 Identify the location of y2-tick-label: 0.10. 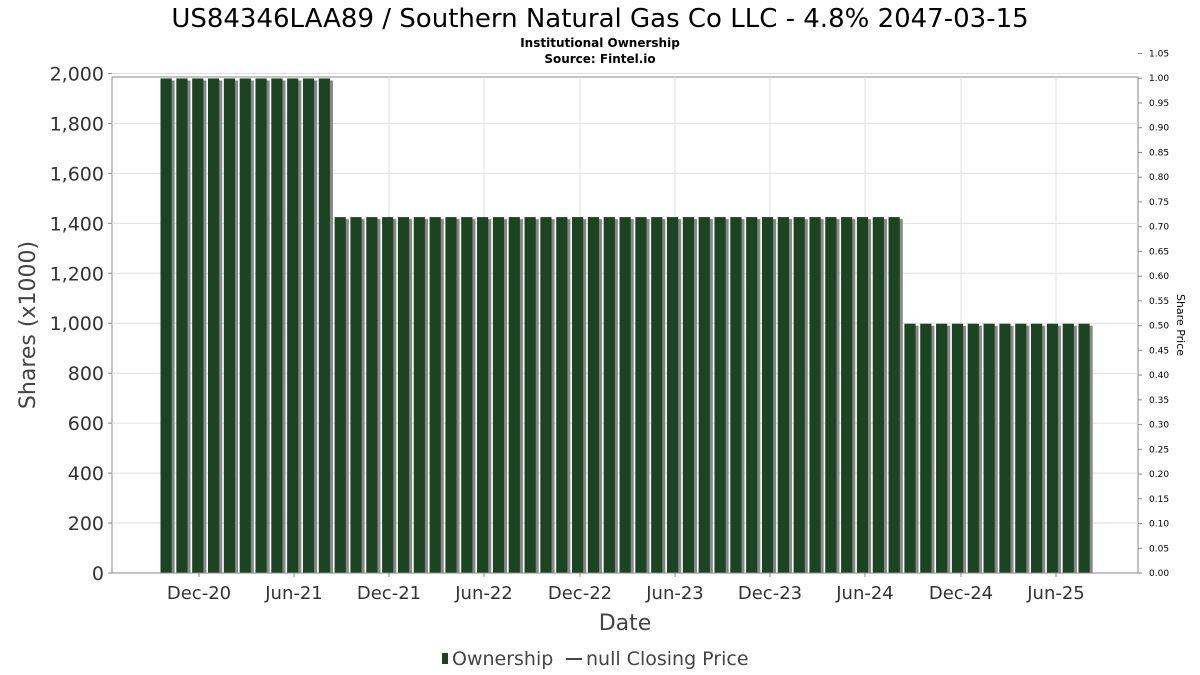
(1159, 525).